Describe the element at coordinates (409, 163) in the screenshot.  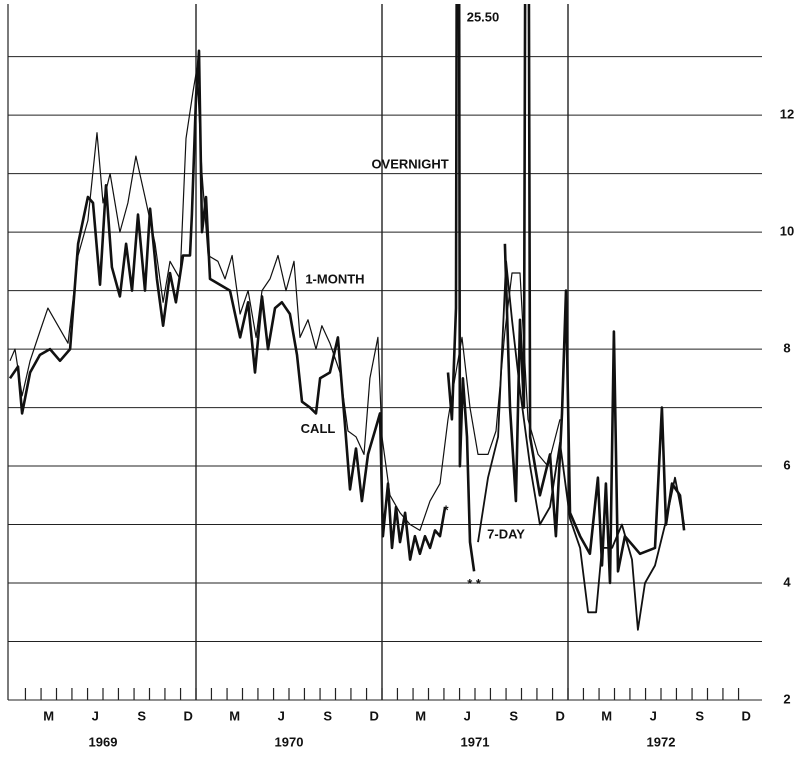
I see `annotation: OVERNIGHT` at that location.